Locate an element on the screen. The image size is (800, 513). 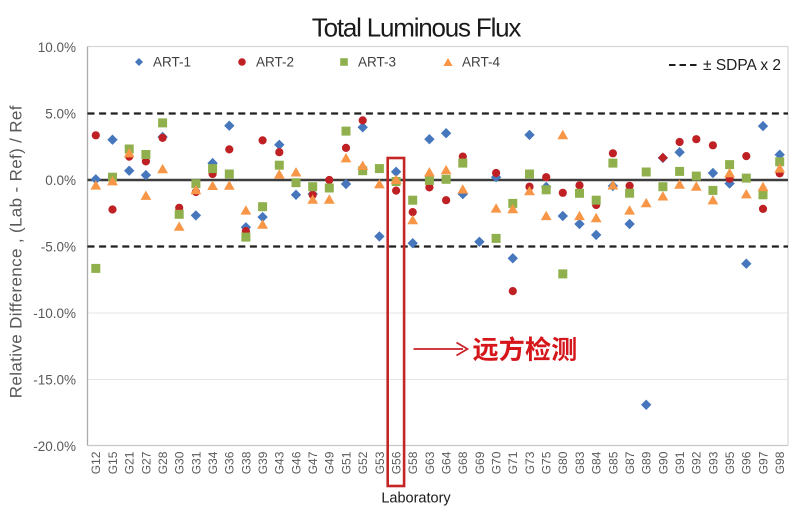
svg-text: G92 is located at coordinates (697, 462).